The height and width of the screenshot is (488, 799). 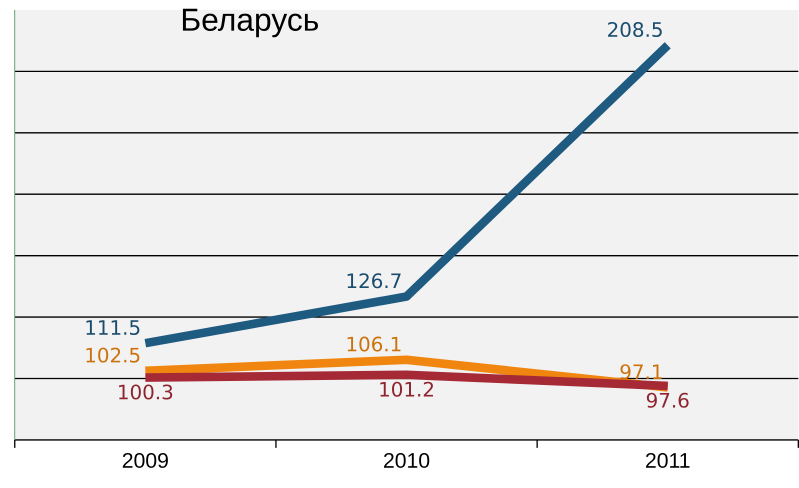 I want to click on x-tick-label: 2010, so click(x=407, y=460).